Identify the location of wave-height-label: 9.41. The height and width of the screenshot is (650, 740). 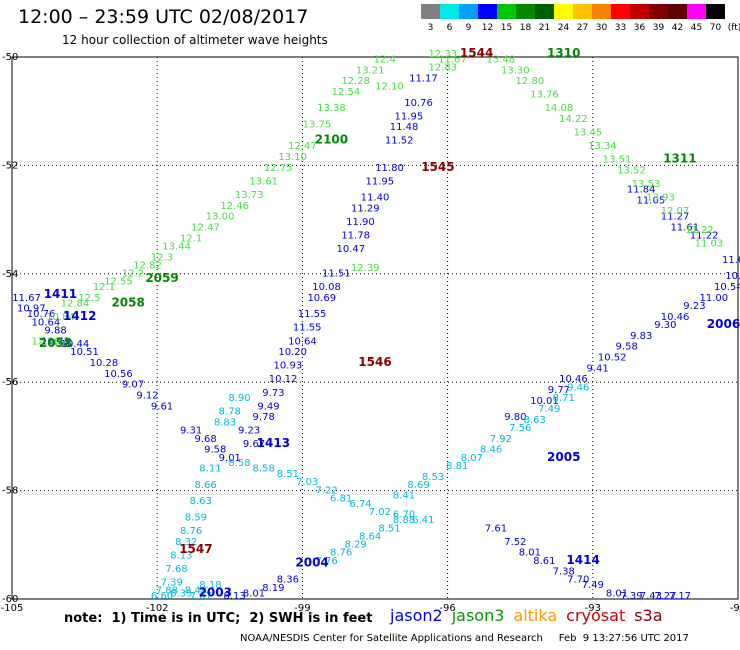
(598, 368).